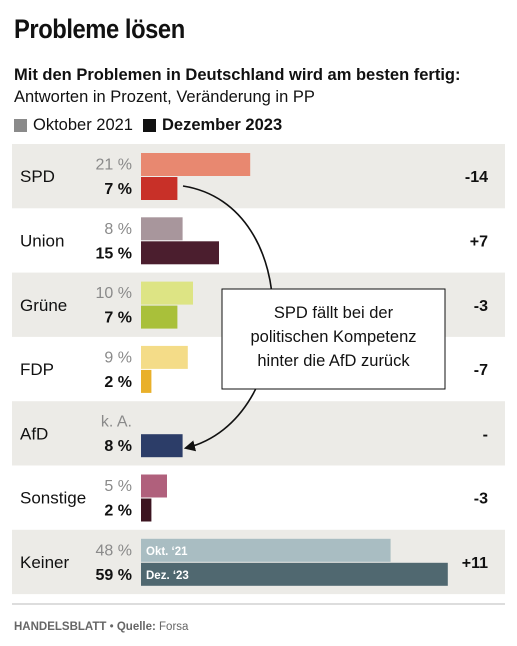  I want to click on value-label-2023-fdp: 2 %, so click(118, 382).